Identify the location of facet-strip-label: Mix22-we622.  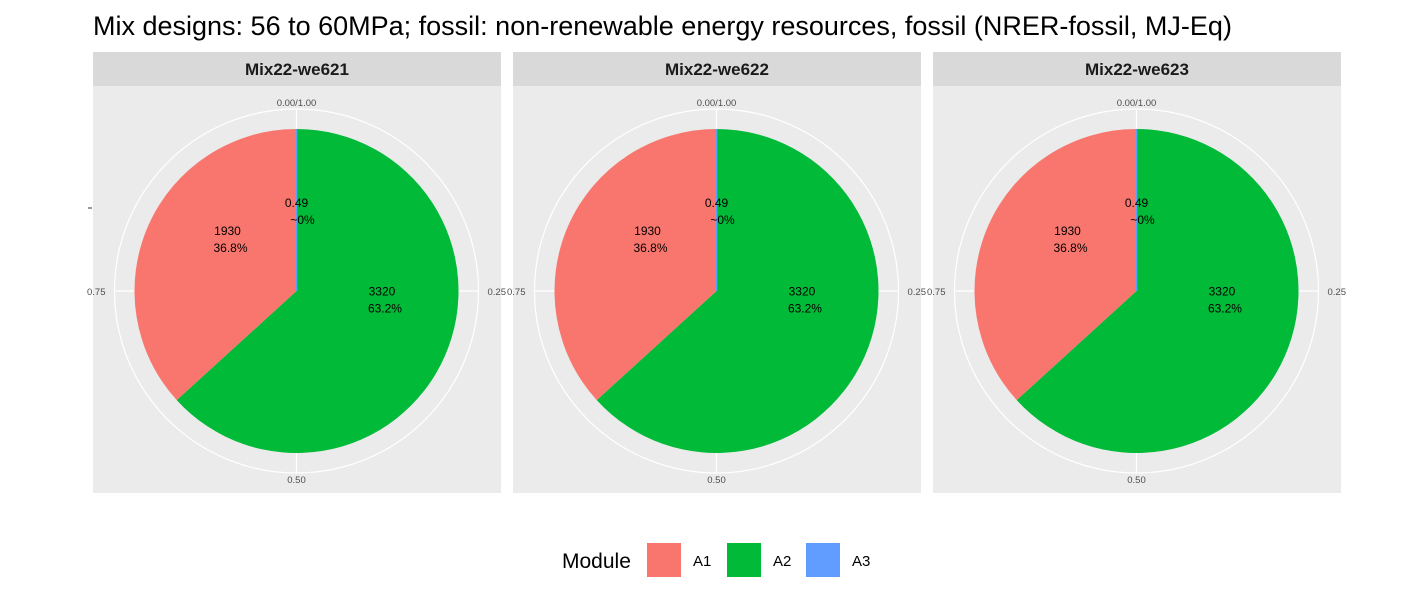
(717, 69).